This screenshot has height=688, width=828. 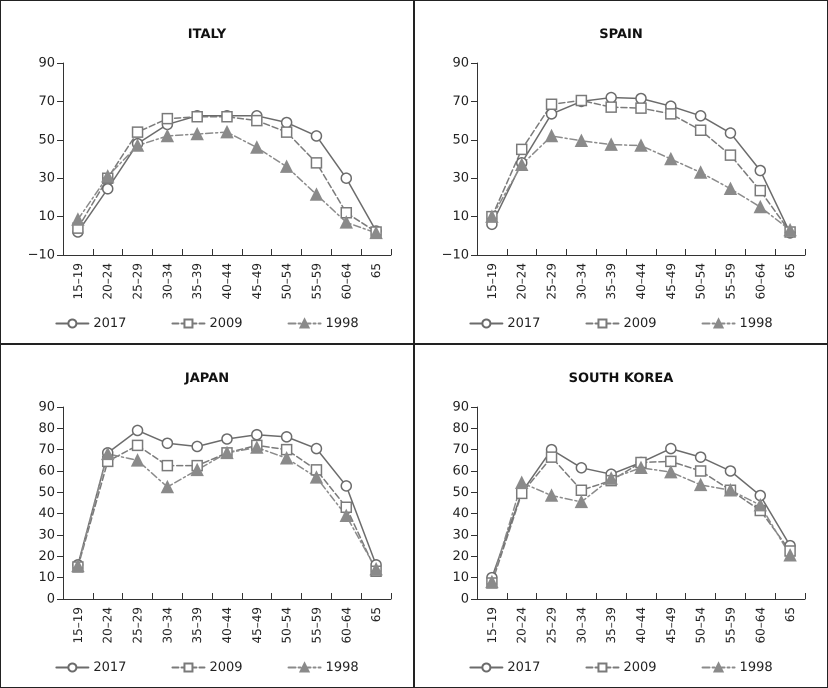 I want to click on chart-title: SOUTH KOREA, so click(x=621, y=378).